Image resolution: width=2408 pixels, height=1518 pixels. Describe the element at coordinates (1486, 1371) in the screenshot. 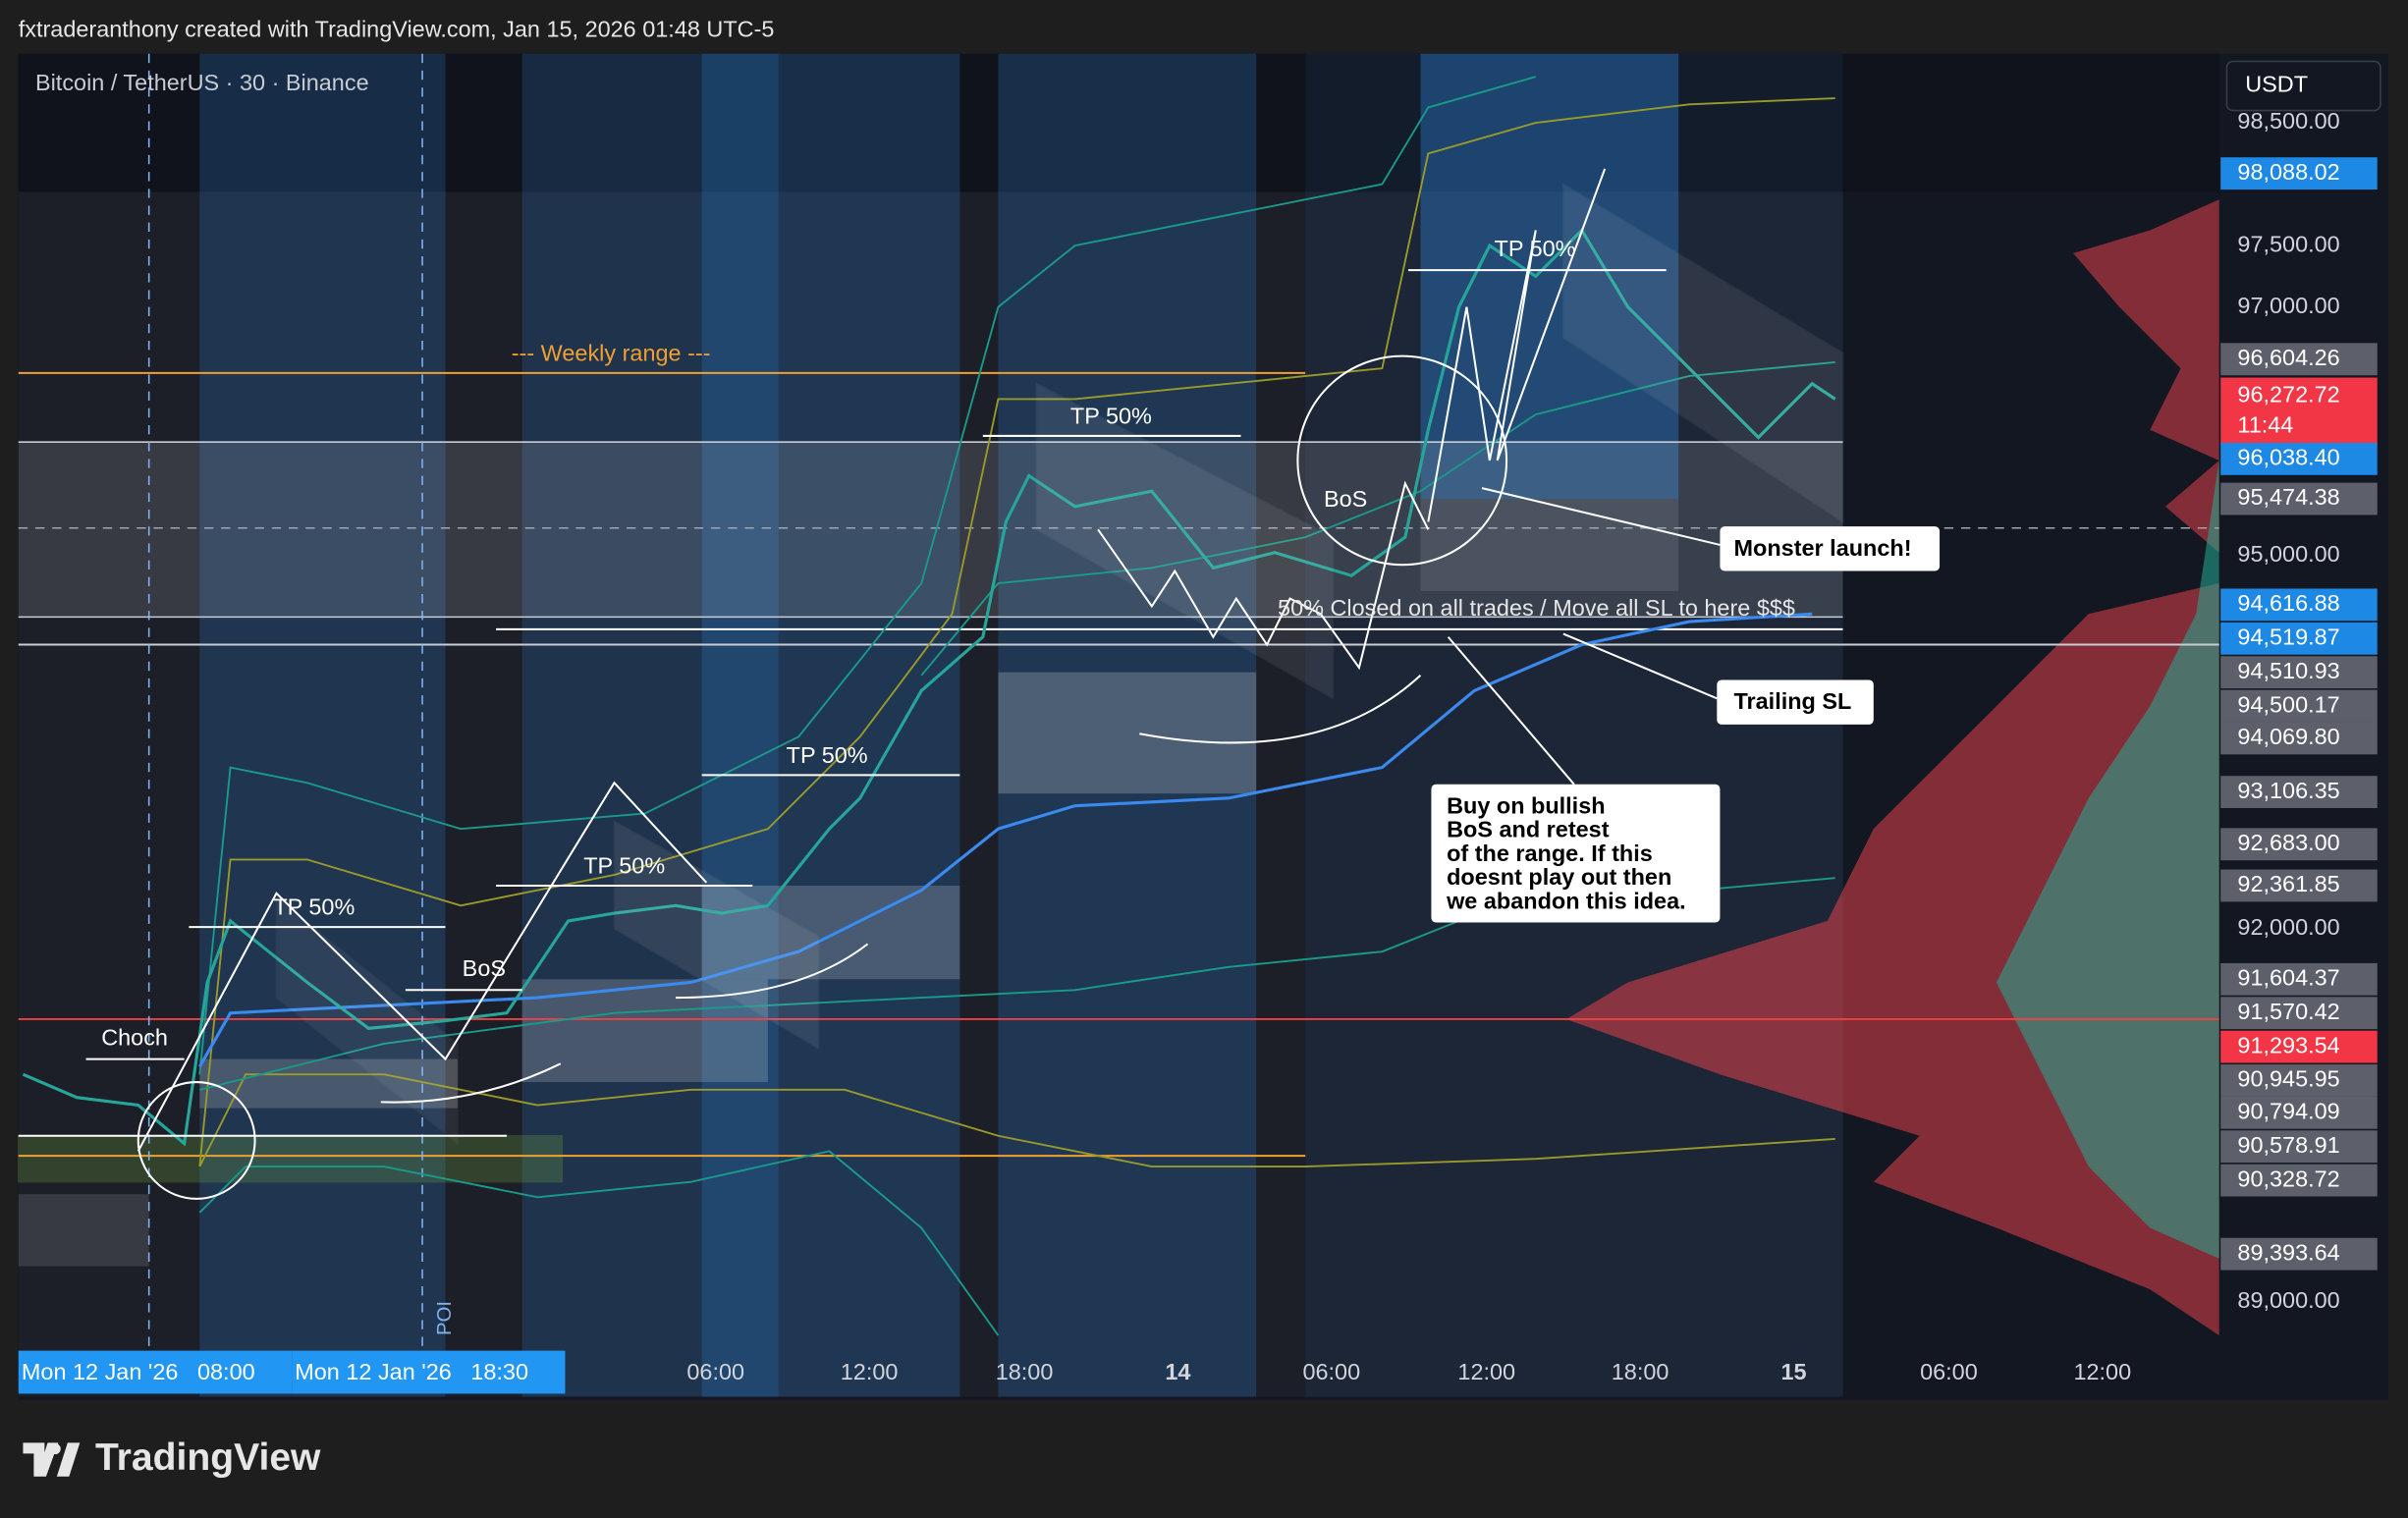

I see `time-label: 12:00` at that location.